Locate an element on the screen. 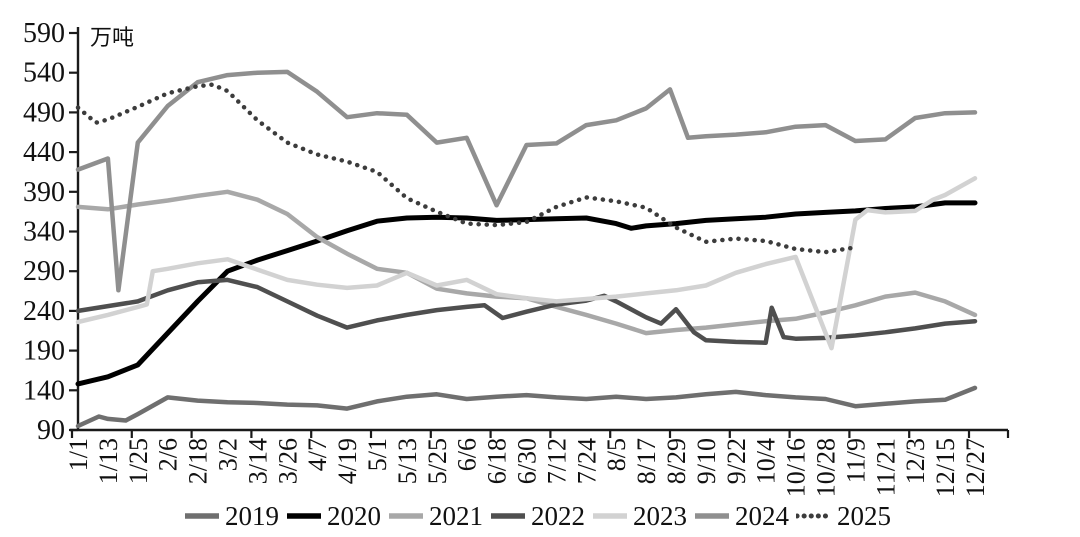 The height and width of the screenshot is (537, 1080). x-tick-label: 3/14 is located at coordinates (257, 461).